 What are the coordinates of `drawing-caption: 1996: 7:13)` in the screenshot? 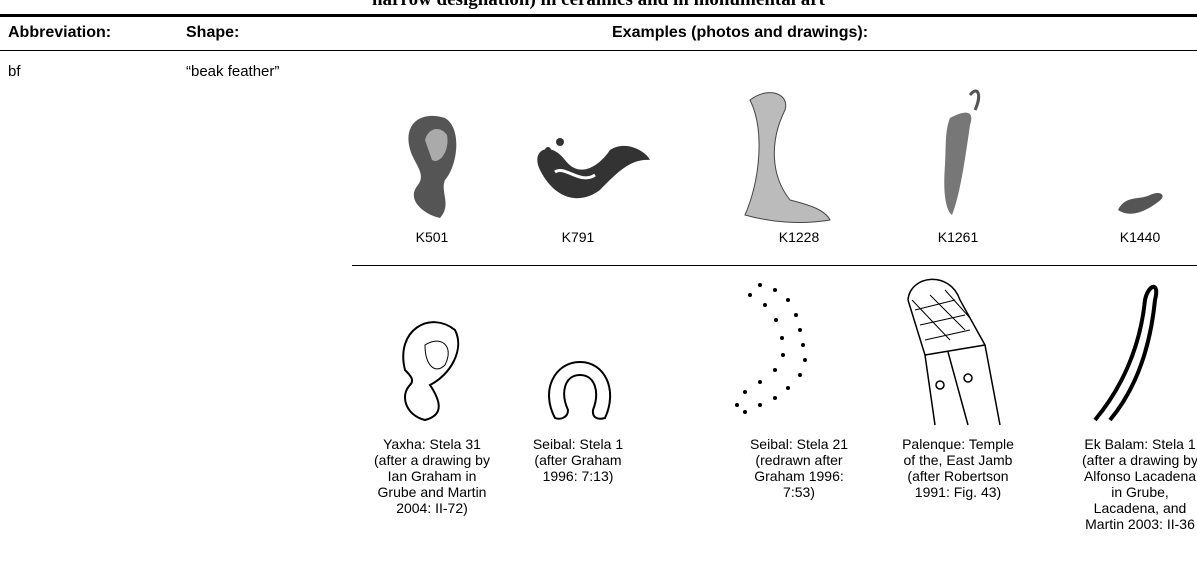 It's located at (578, 476).